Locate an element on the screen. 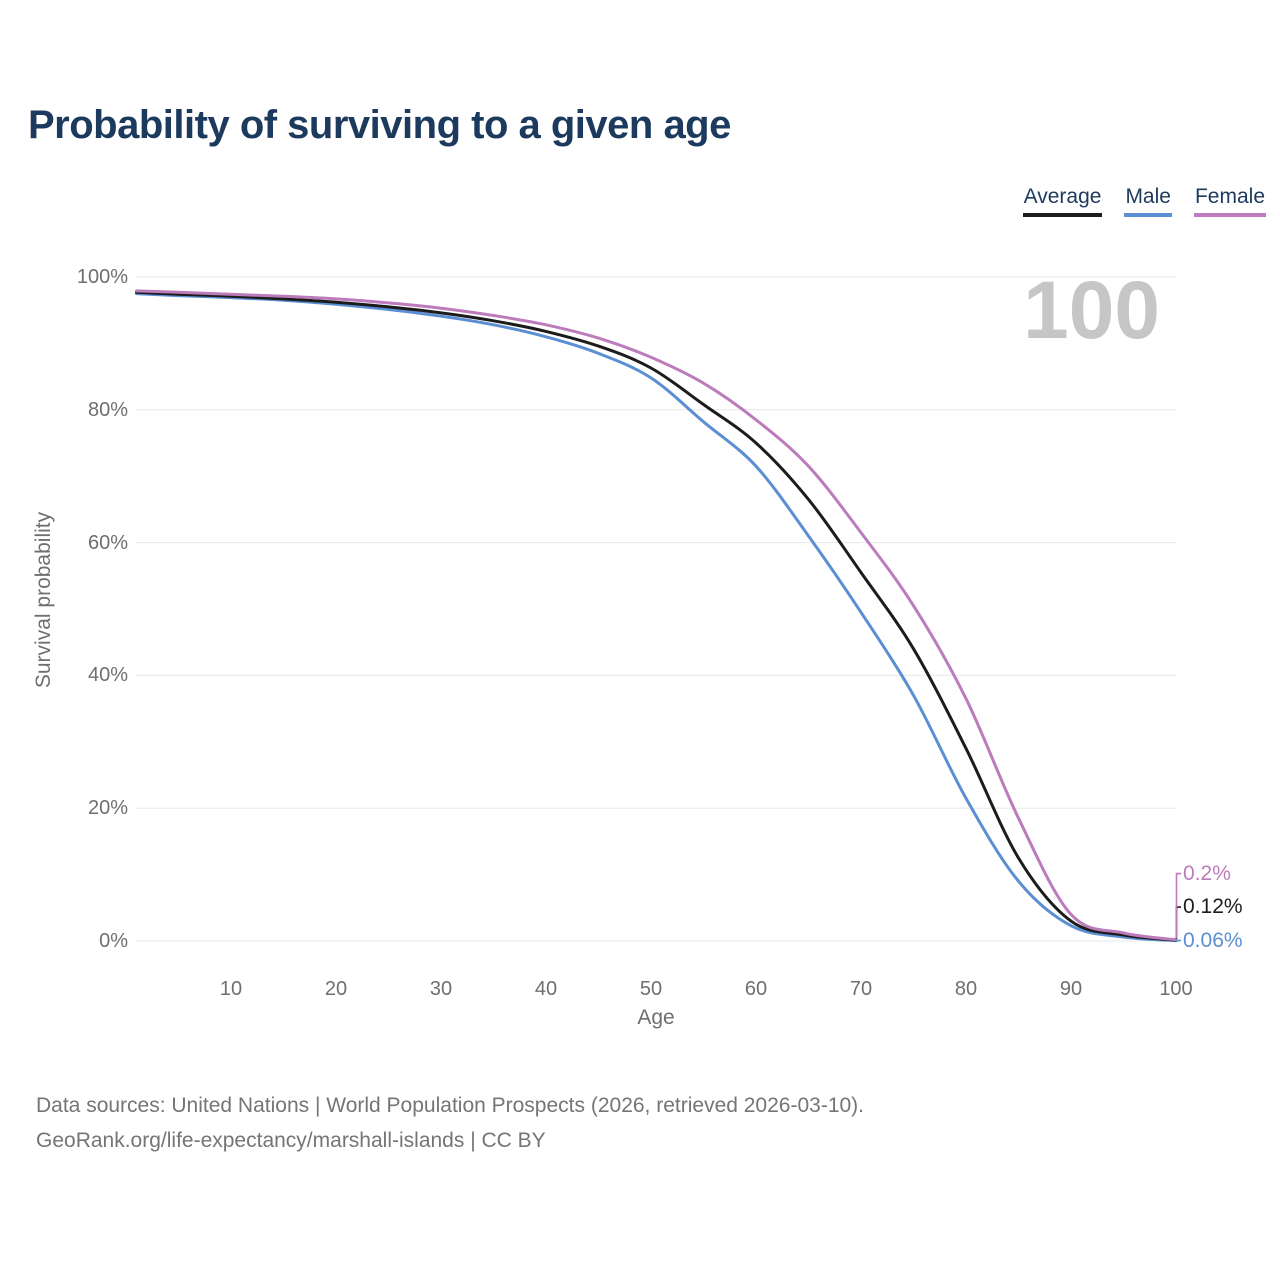  x-tick-label-50: 50 is located at coordinates (651, 989).